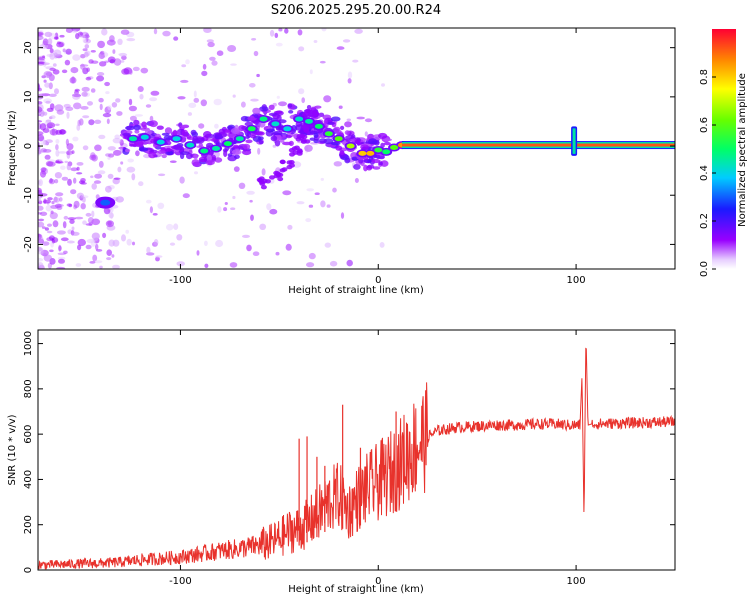 Image resolution: width=750 pixels, height=600 pixels. I want to click on steady-tone-core, so click(538, 145).